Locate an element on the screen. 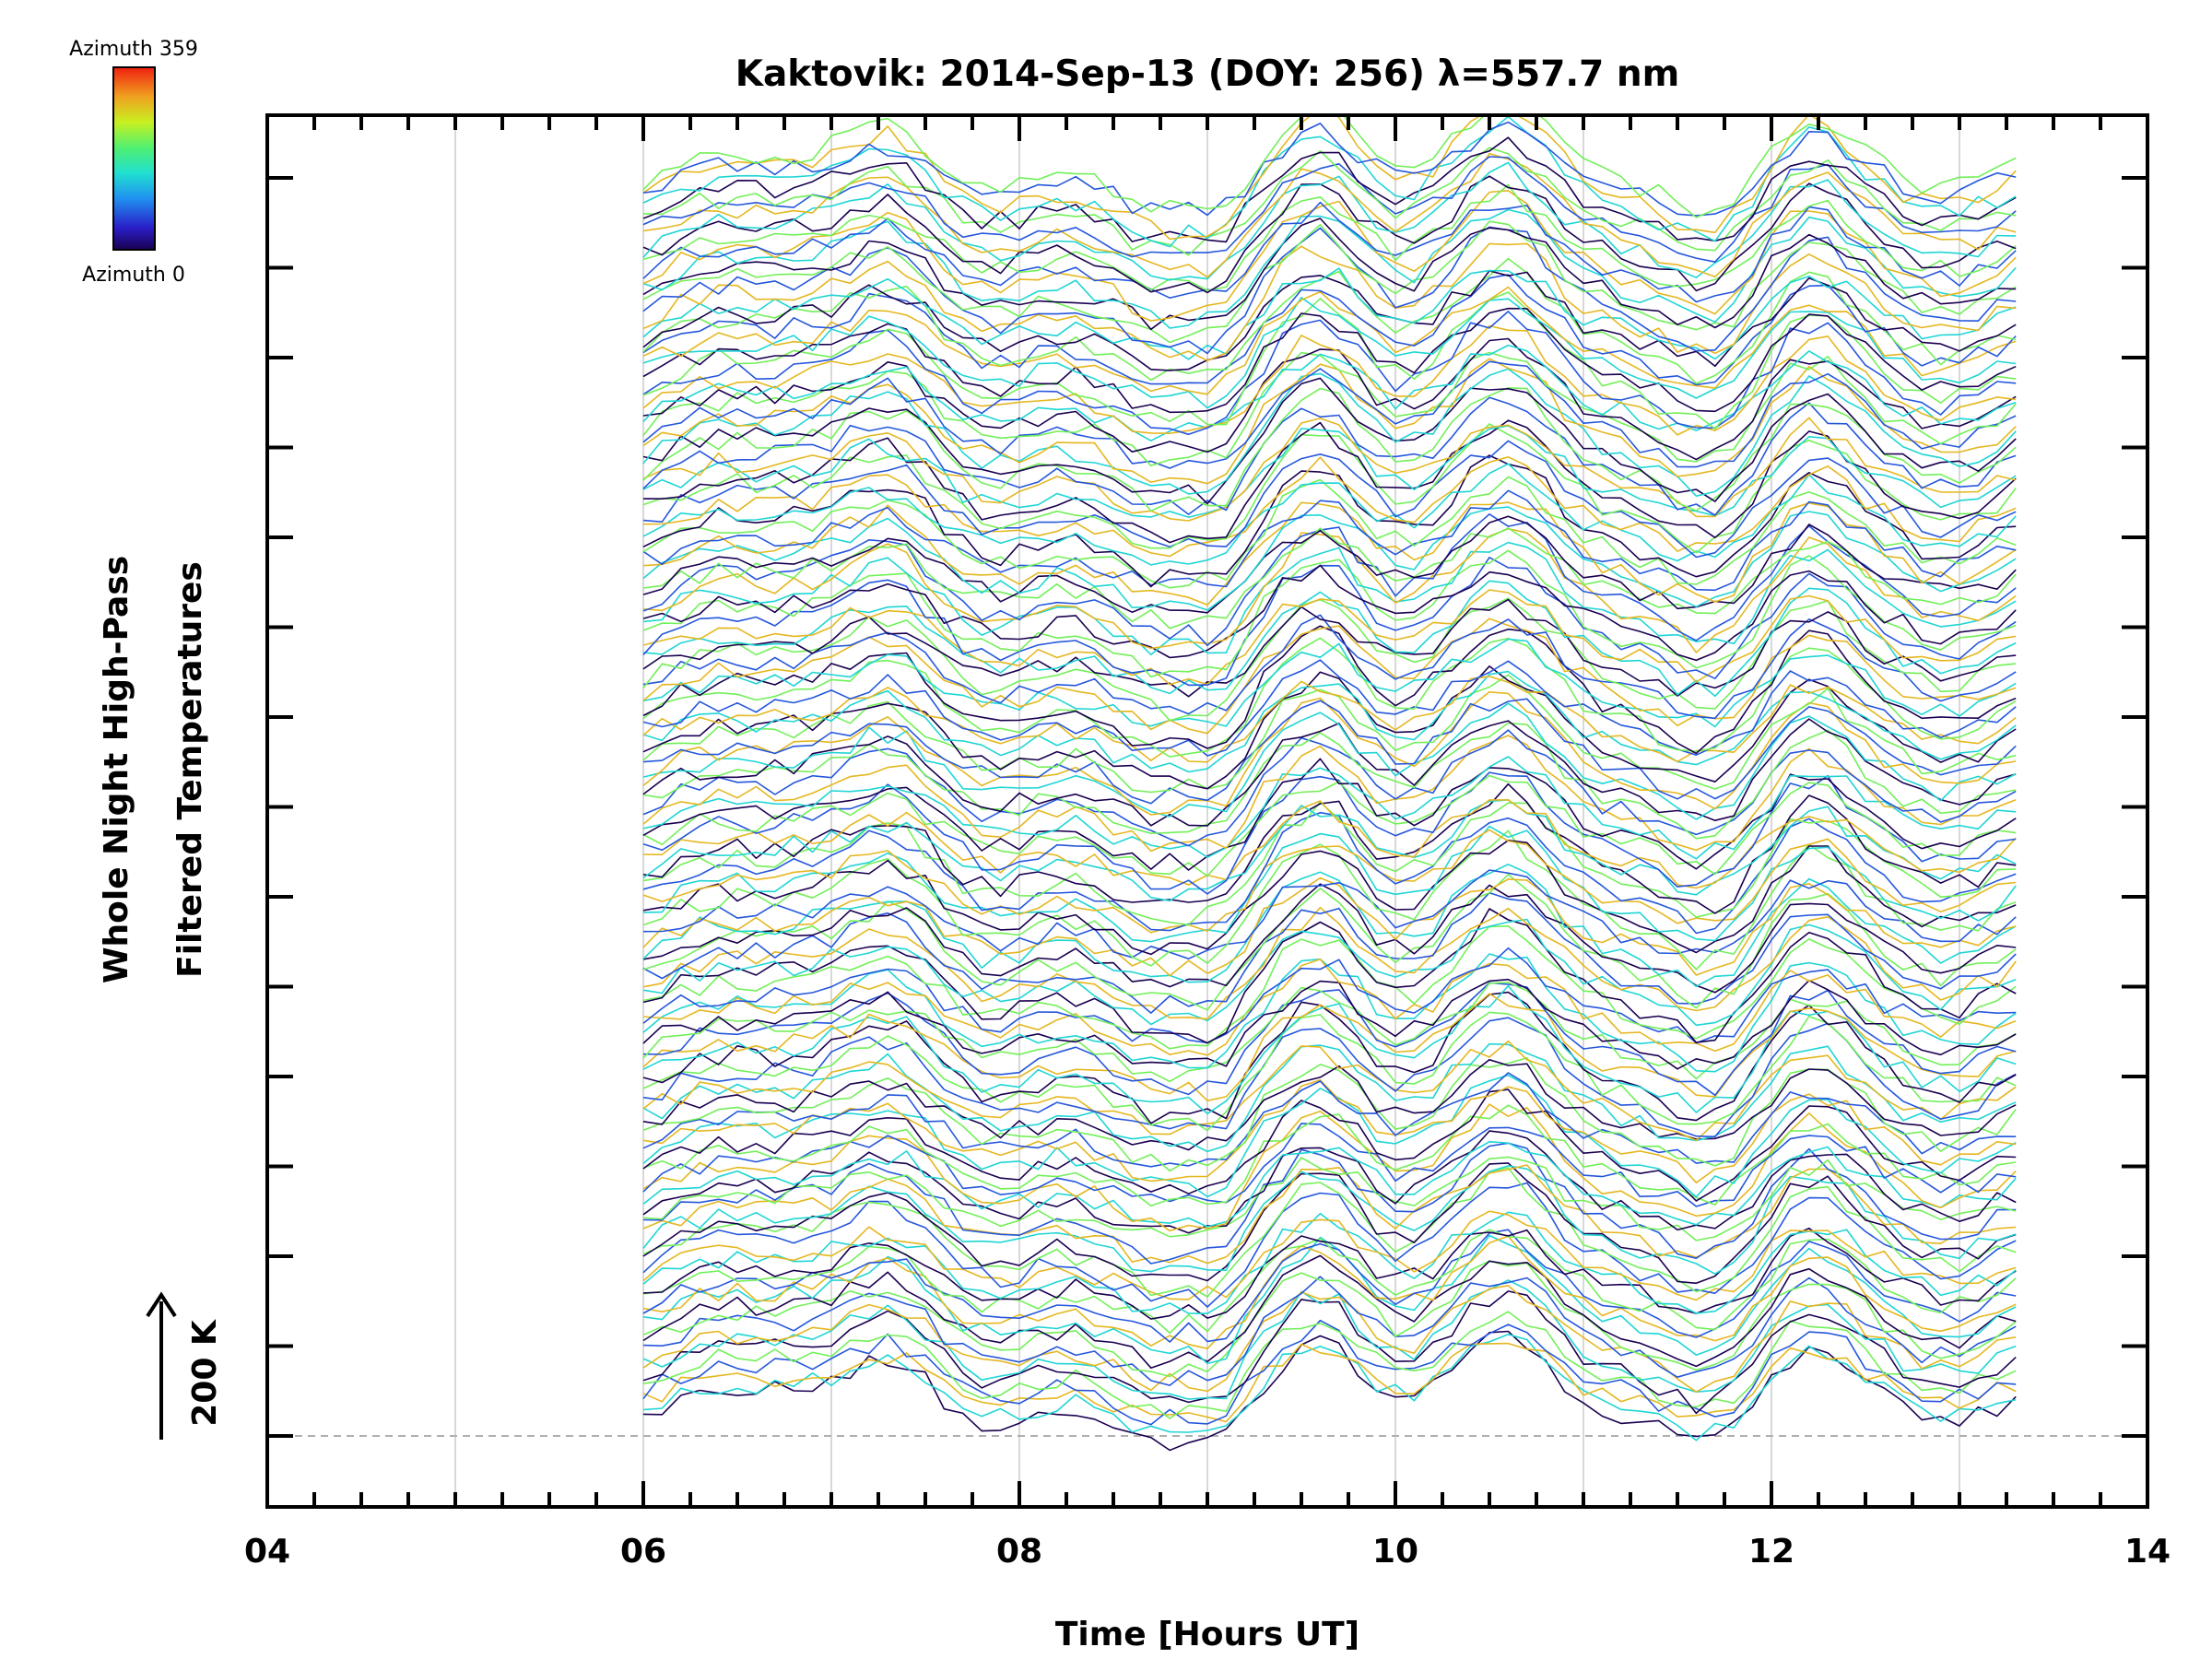 The image size is (2212, 1659). colorbar-bottom-label: Azimuth 0 is located at coordinates (133, 275).